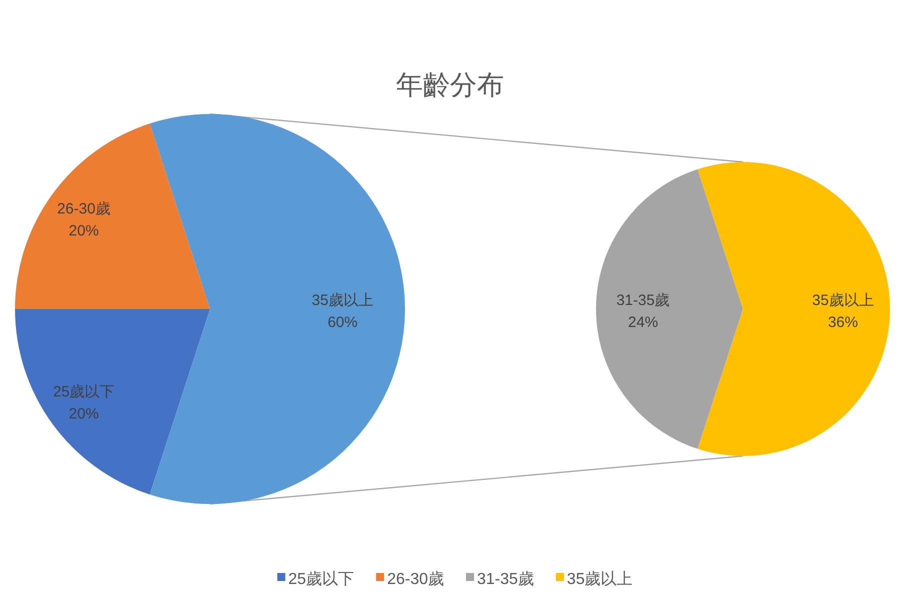 This screenshot has height=600, width=900. I want to click on slice-label: 31-35歲, so click(643, 300).